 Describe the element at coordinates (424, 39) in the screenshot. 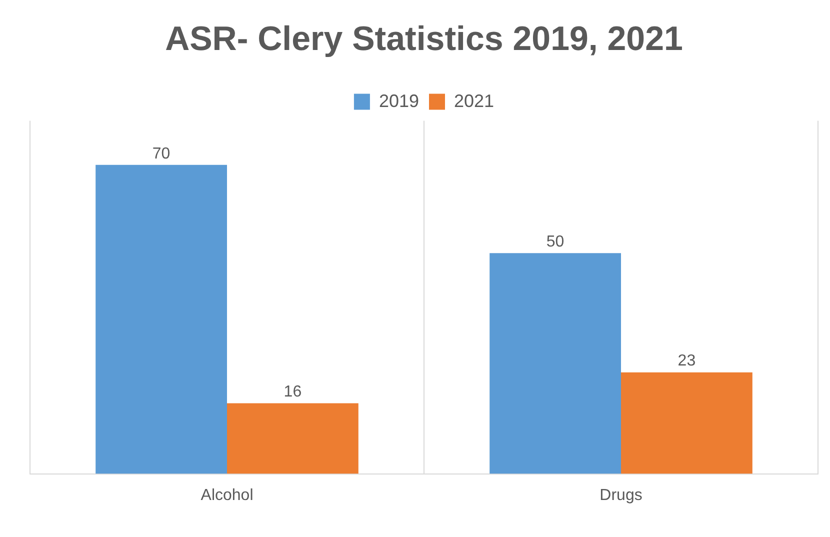

I see `chart-title: ASR- Clery Statistics 2019, 2021` at that location.